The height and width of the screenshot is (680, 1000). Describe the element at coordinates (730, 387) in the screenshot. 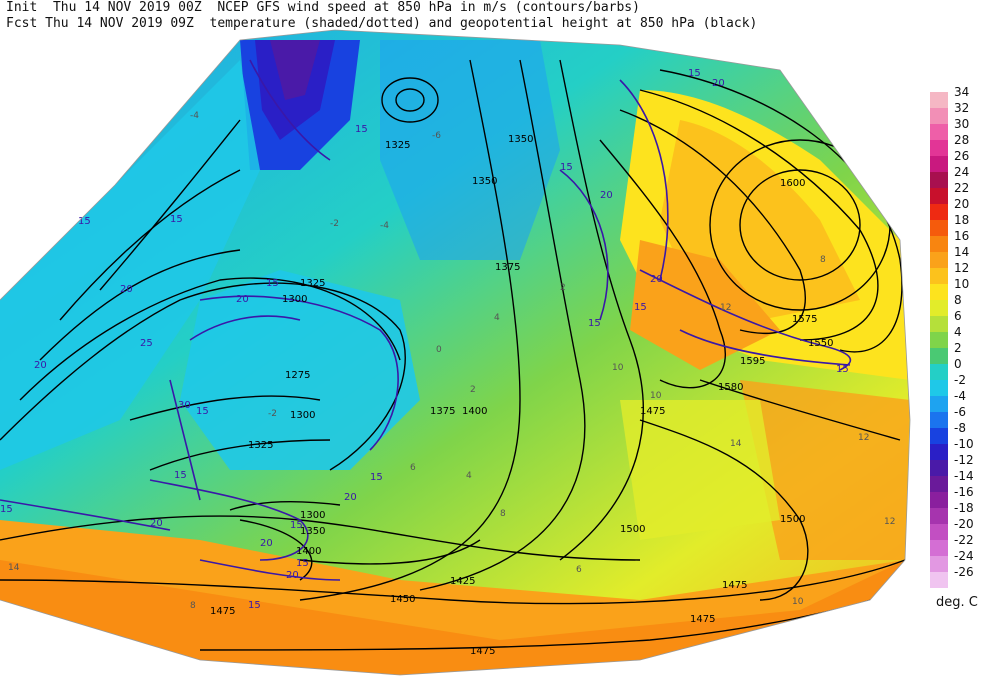

I see `height-label: 1580` at that location.